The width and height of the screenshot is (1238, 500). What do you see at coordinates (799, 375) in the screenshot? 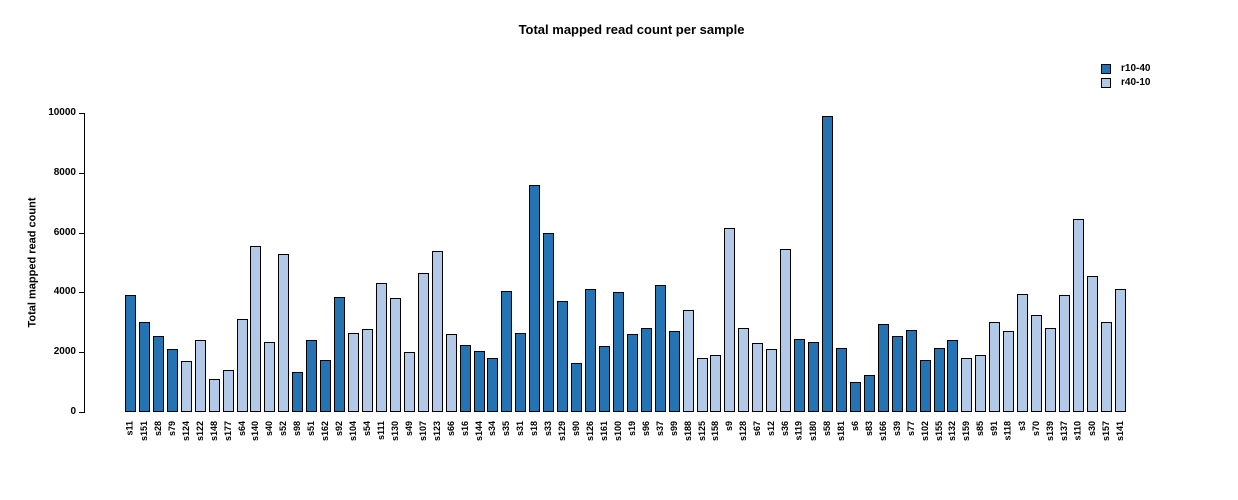
I see `bar-s119` at bounding box center [799, 375].